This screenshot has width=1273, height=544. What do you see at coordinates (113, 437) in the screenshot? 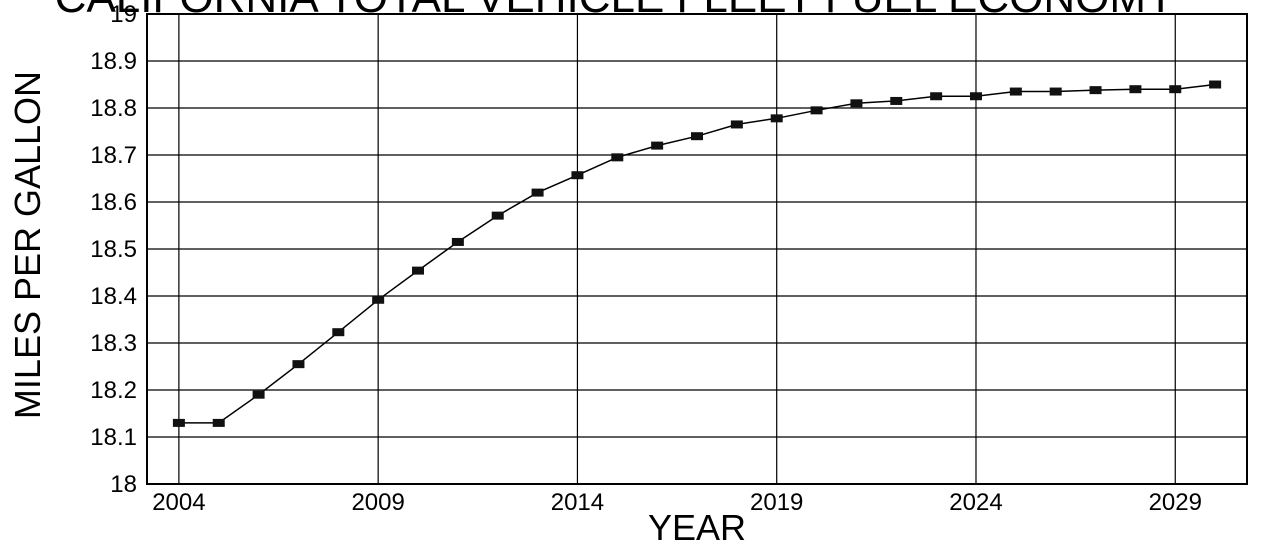
I see `y-tick-label: 18.1` at bounding box center [113, 437].